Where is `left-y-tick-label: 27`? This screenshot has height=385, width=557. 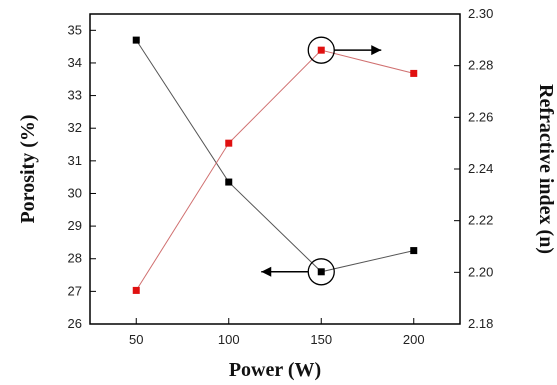
left-y-tick-label: 27 is located at coordinates (75, 290).